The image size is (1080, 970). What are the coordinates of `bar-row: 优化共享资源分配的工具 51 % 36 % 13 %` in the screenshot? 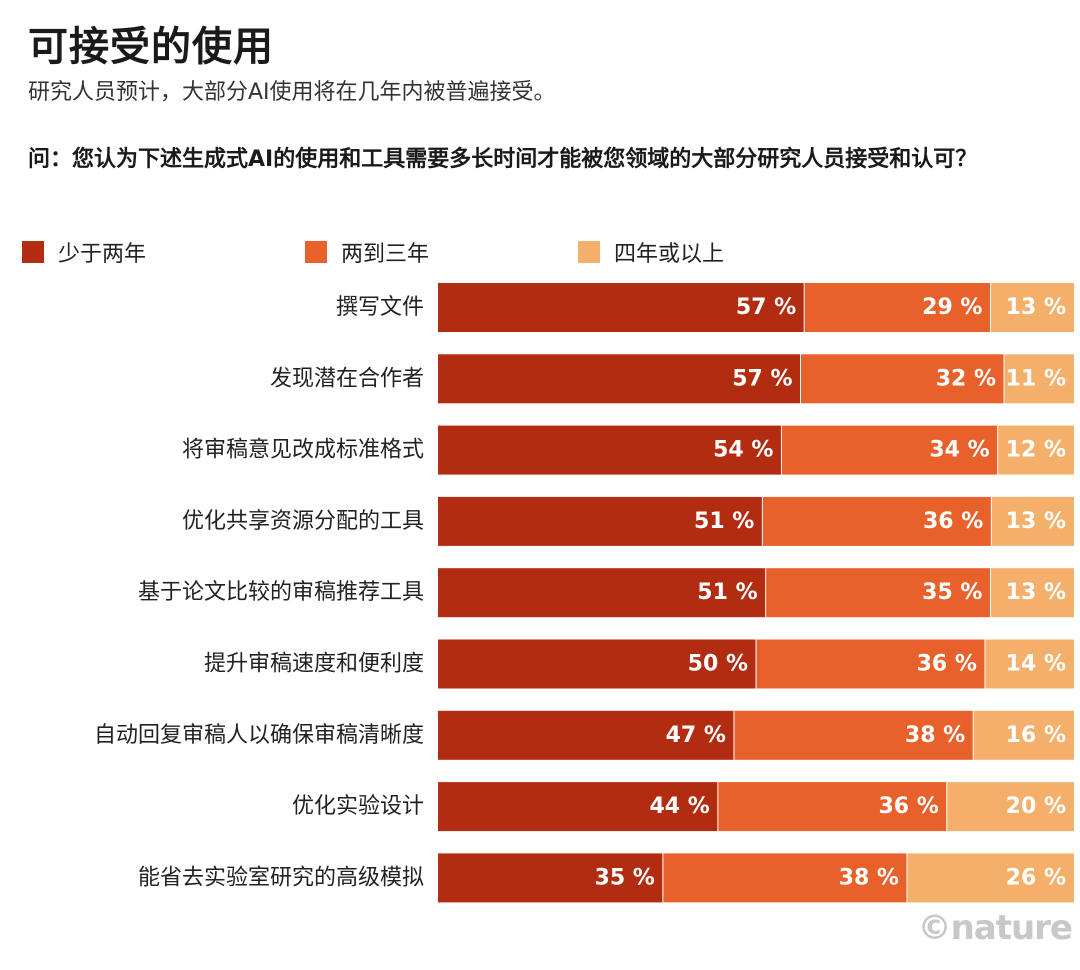 It's located at (628, 521).